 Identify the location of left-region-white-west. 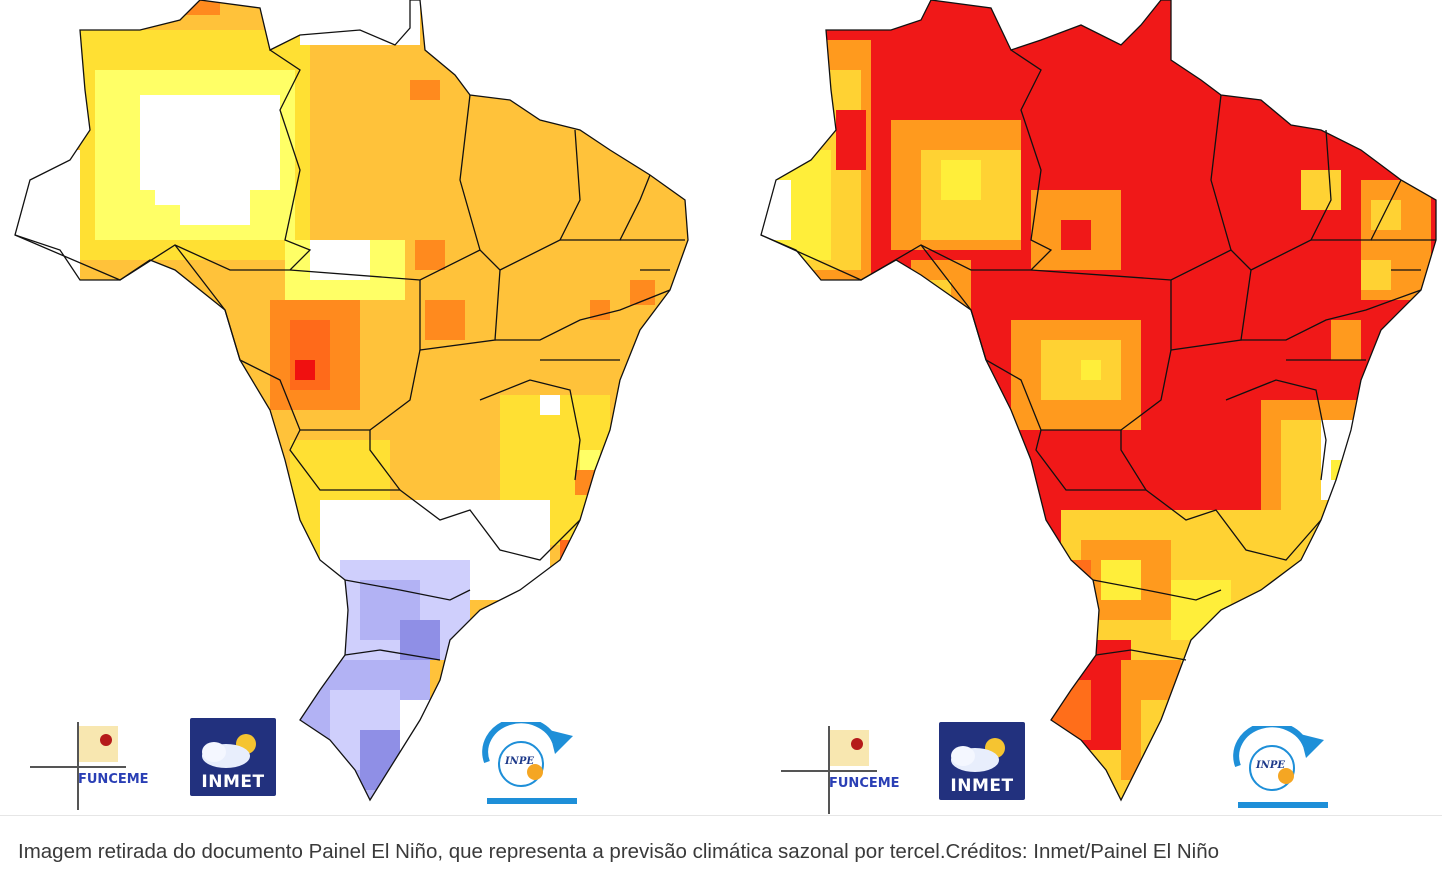
(47, 220).